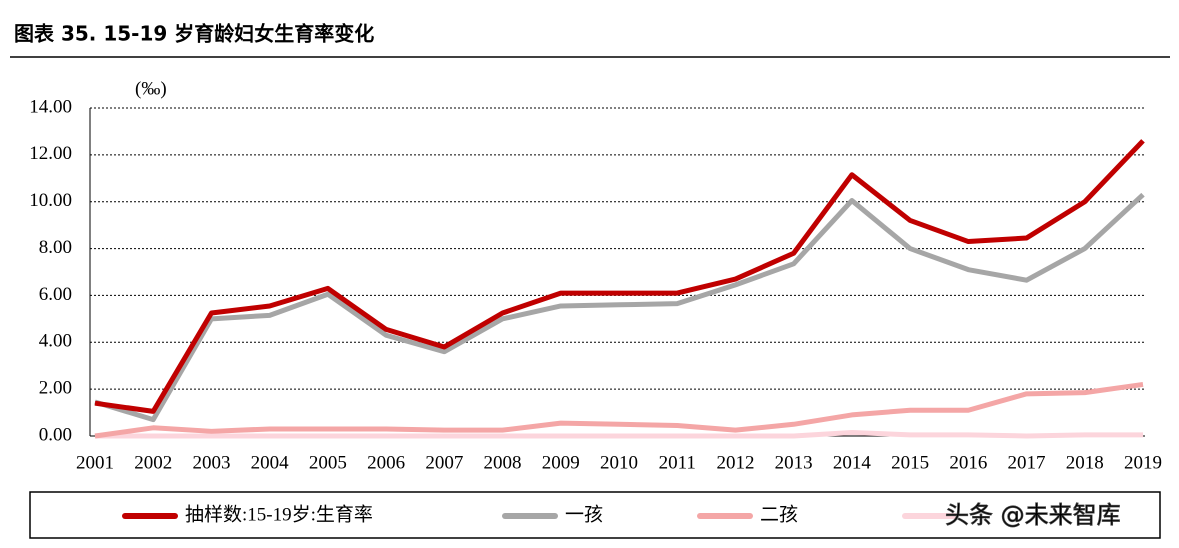  What do you see at coordinates (503, 462) in the screenshot?
I see `x-tick-label: 2008` at bounding box center [503, 462].